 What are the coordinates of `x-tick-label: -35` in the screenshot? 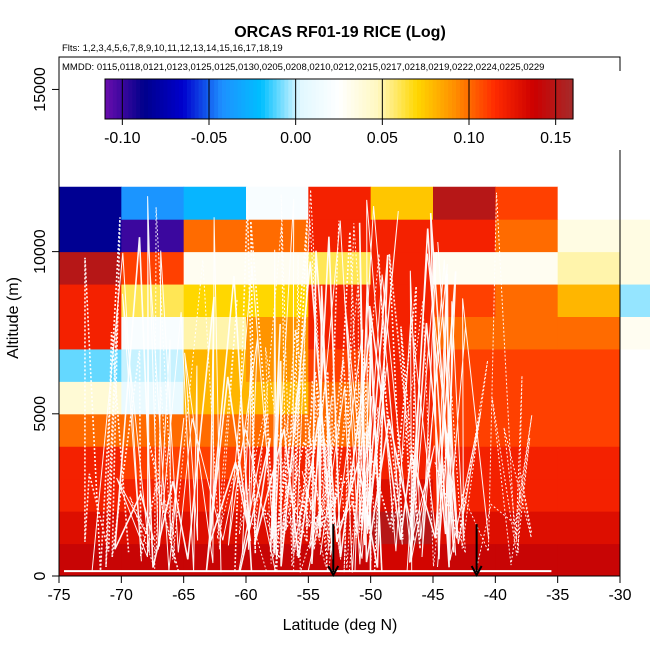 It's located at (557, 595).